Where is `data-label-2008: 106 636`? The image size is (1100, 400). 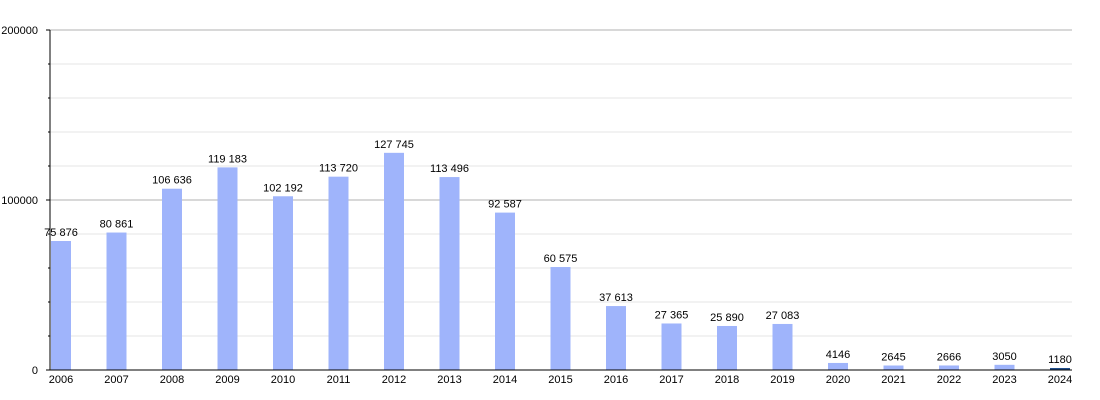 data-label-2008: 106 636 is located at coordinates (172, 181).